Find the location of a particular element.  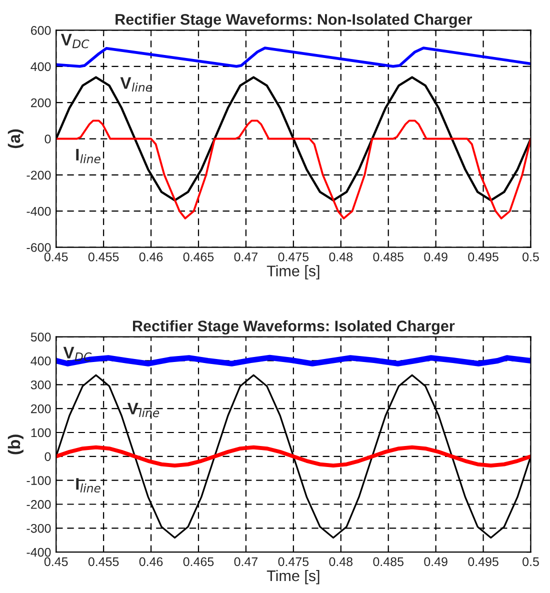

y-tick-label: -300 is located at coordinates (38, 528).